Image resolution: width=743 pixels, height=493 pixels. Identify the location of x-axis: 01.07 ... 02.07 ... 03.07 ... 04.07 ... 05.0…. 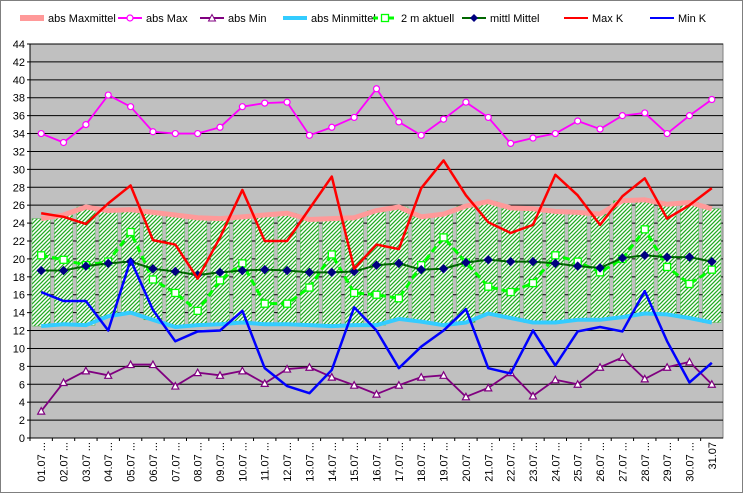
(376, 459).